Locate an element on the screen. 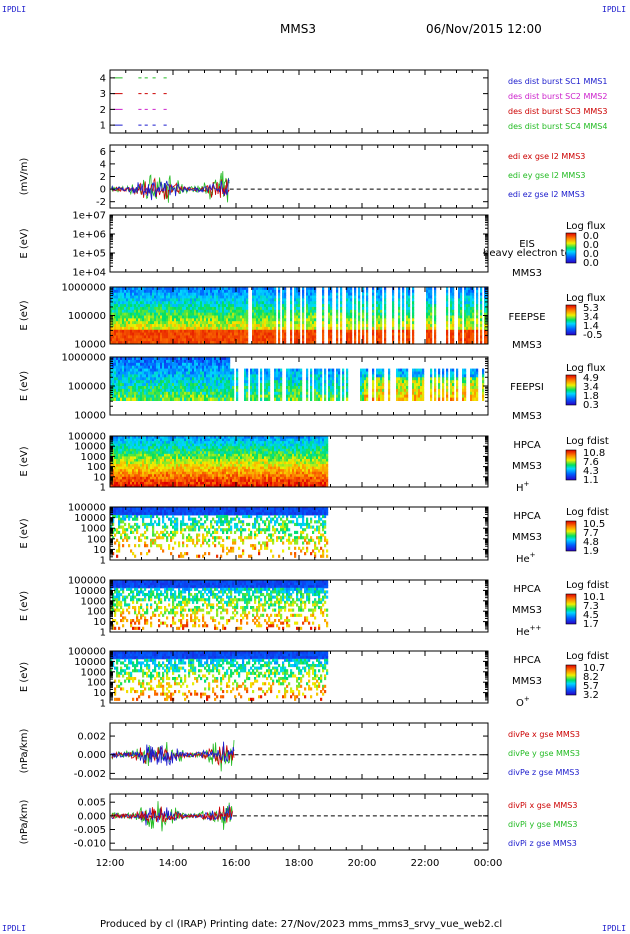  legend-entry: edi ey gse l2 MMS3 is located at coordinates (547, 175).